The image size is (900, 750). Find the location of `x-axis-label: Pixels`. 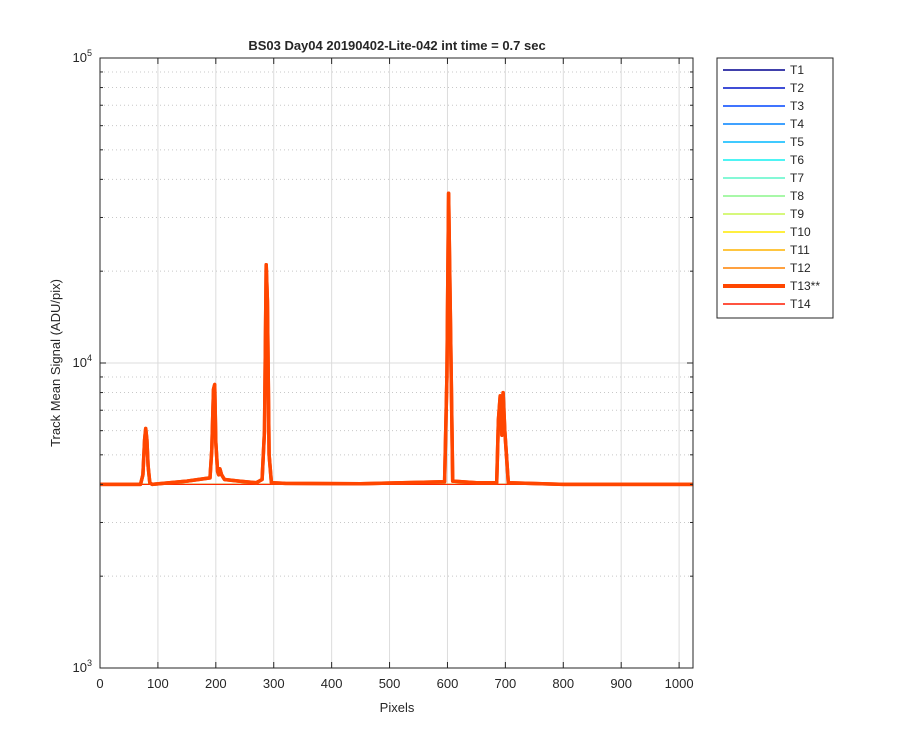

x-axis-label: Pixels is located at coordinates (397, 707).